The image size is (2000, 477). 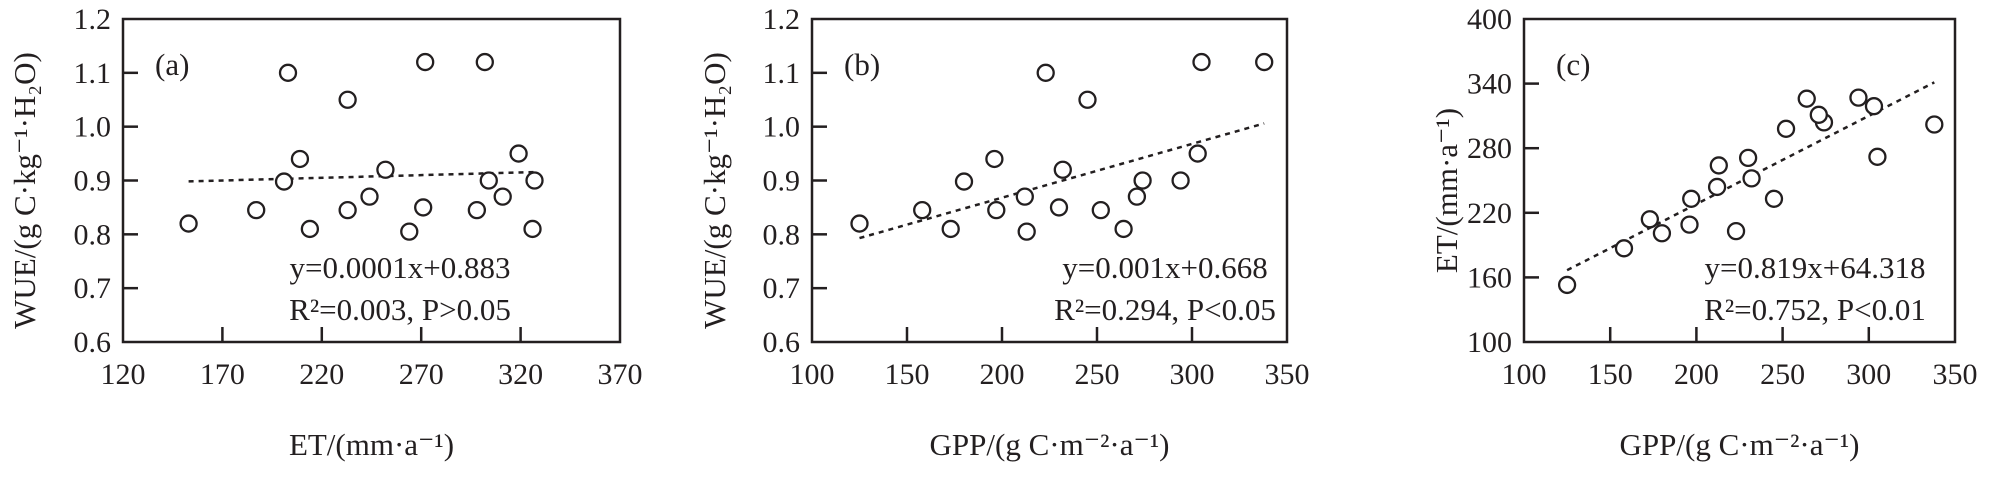 What do you see at coordinates (1489, 213) in the screenshot?
I see `y-tick-label: 220` at bounding box center [1489, 213].